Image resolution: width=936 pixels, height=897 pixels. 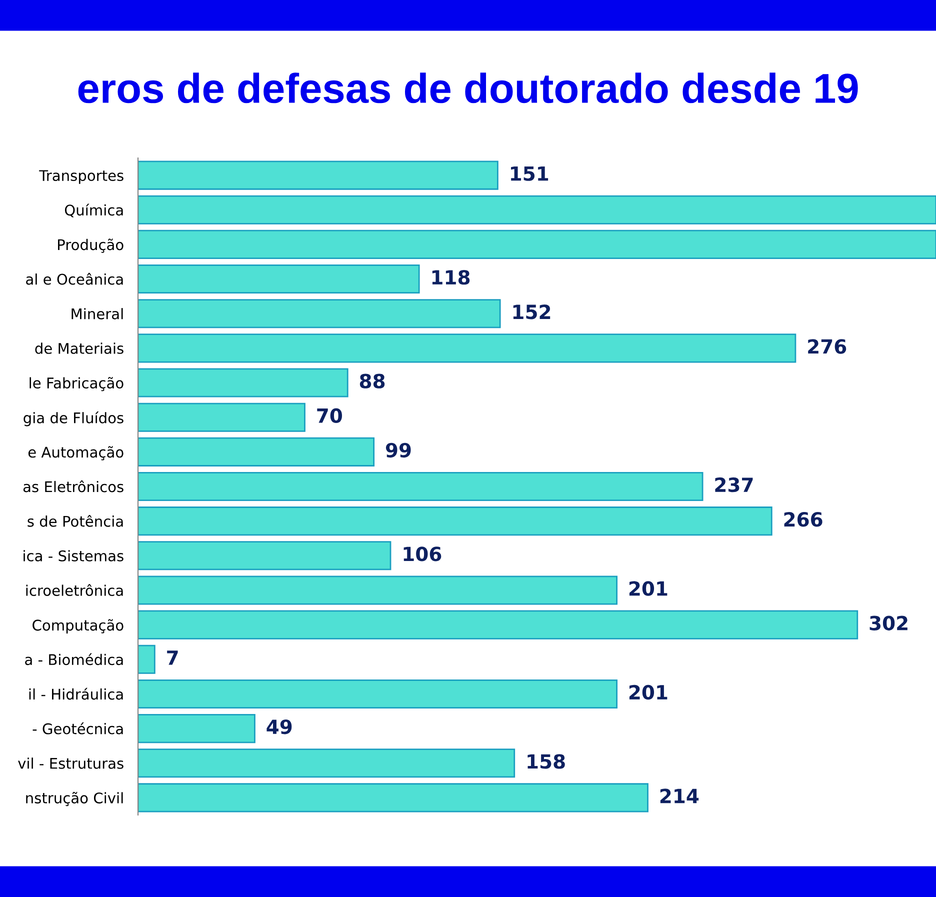 I want to click on y-tick-label: e Automação, so click(x=76, y=453).